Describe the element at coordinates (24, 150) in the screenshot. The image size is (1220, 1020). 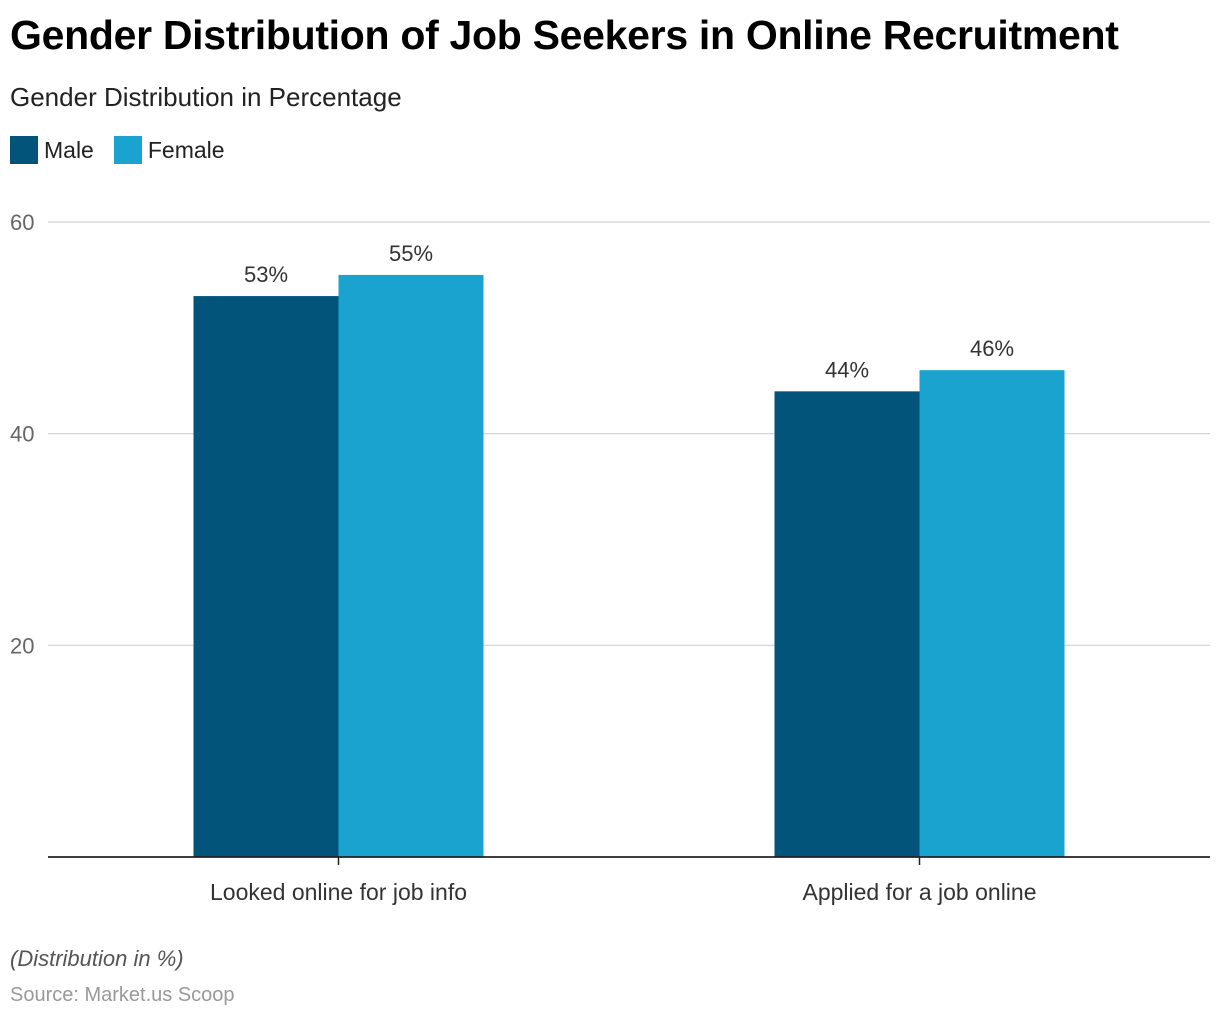
I see `legend-swatch-male` at that location.